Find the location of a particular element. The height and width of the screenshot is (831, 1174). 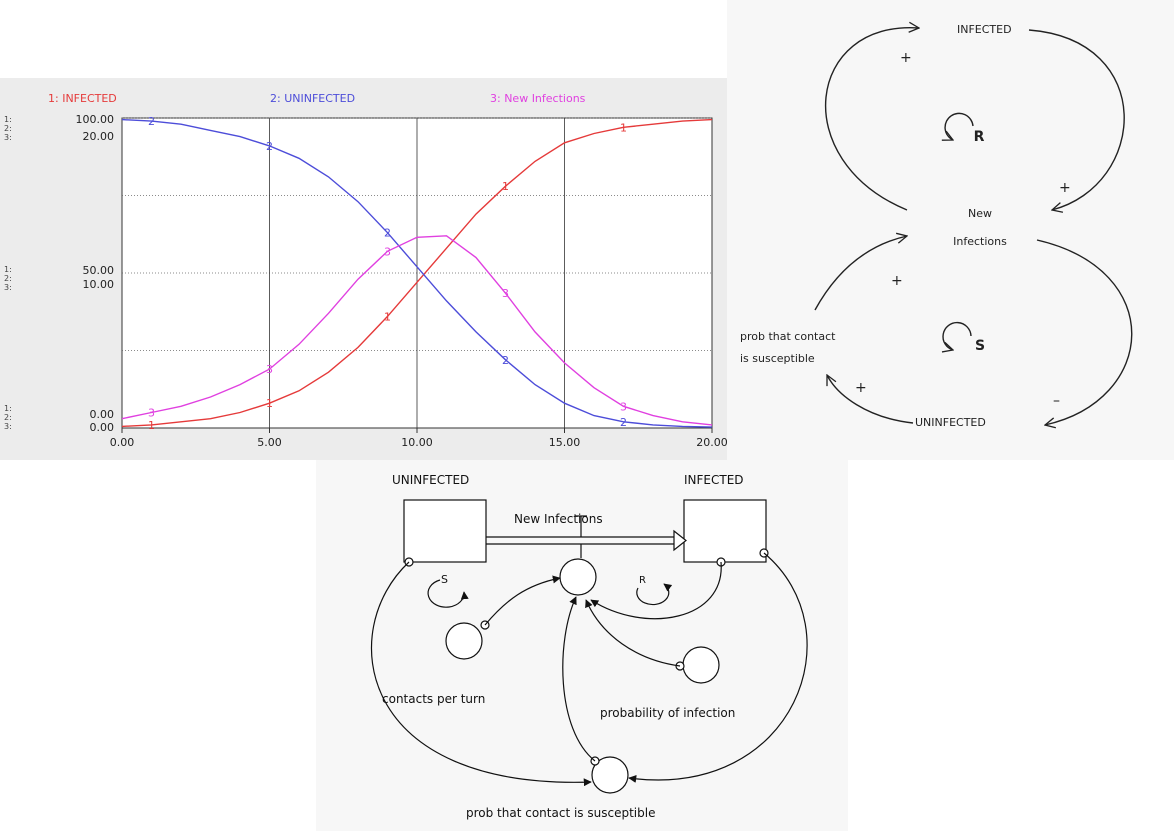

x-tick-label: 15.00 is located at coordinates (565, 442).